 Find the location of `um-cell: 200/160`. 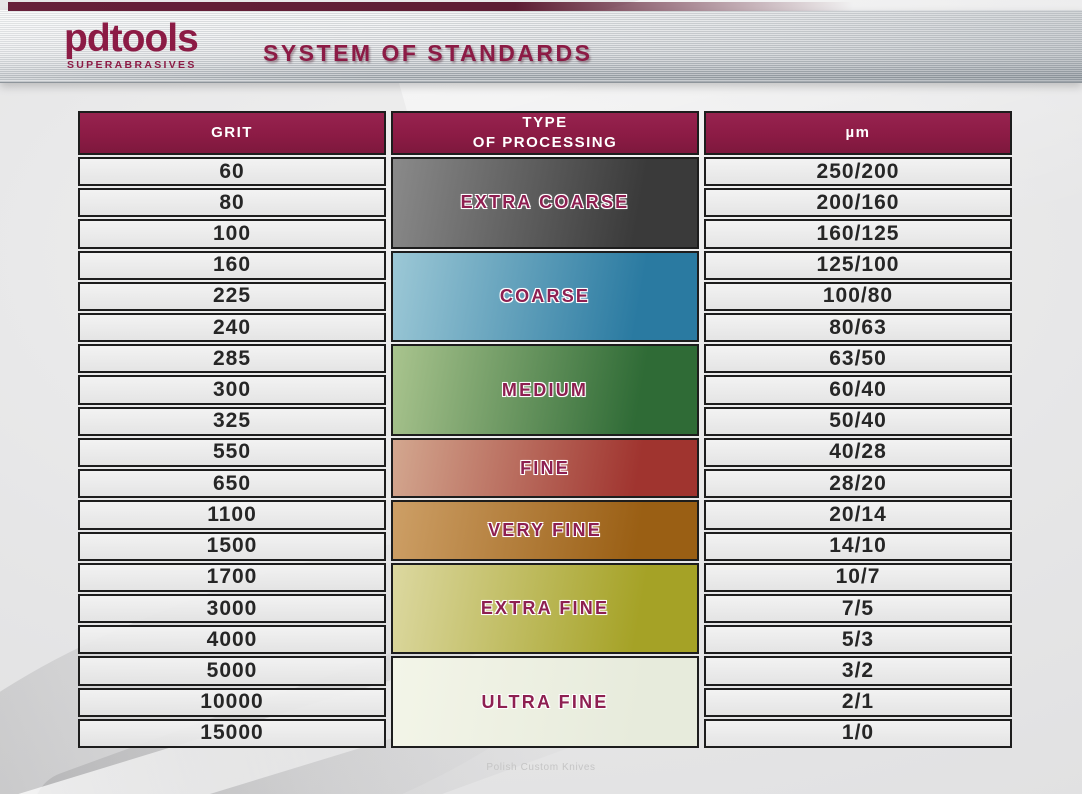

um-cell: 200/160 is located at coordinates (858, 203).